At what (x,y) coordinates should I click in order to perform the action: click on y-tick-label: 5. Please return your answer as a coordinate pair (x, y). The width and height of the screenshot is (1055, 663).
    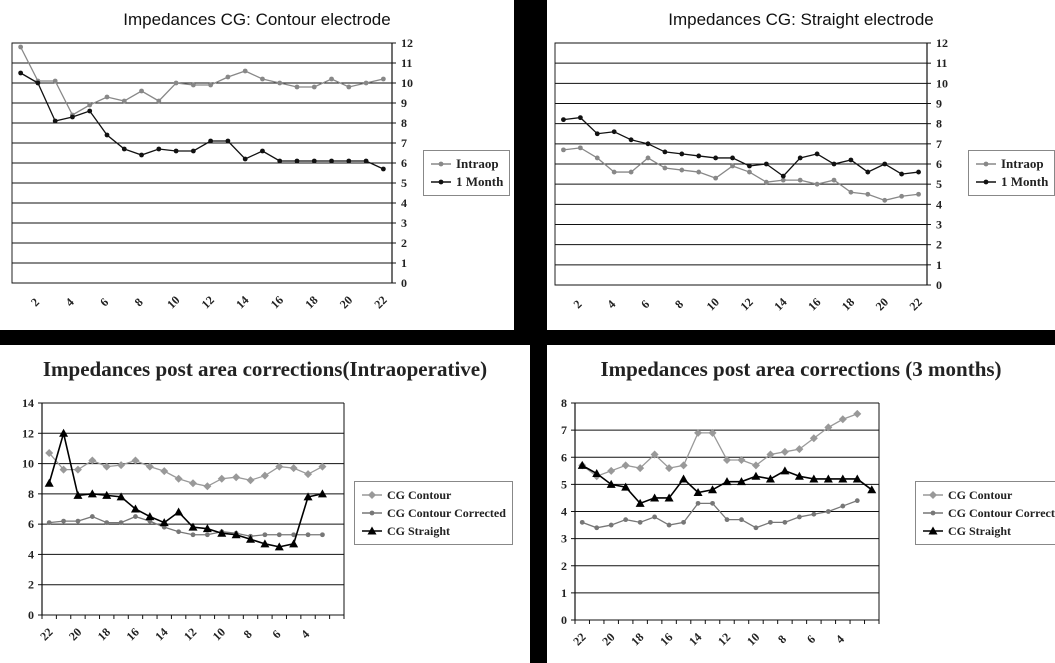
    Looking at the image, I should click on (939, 184).